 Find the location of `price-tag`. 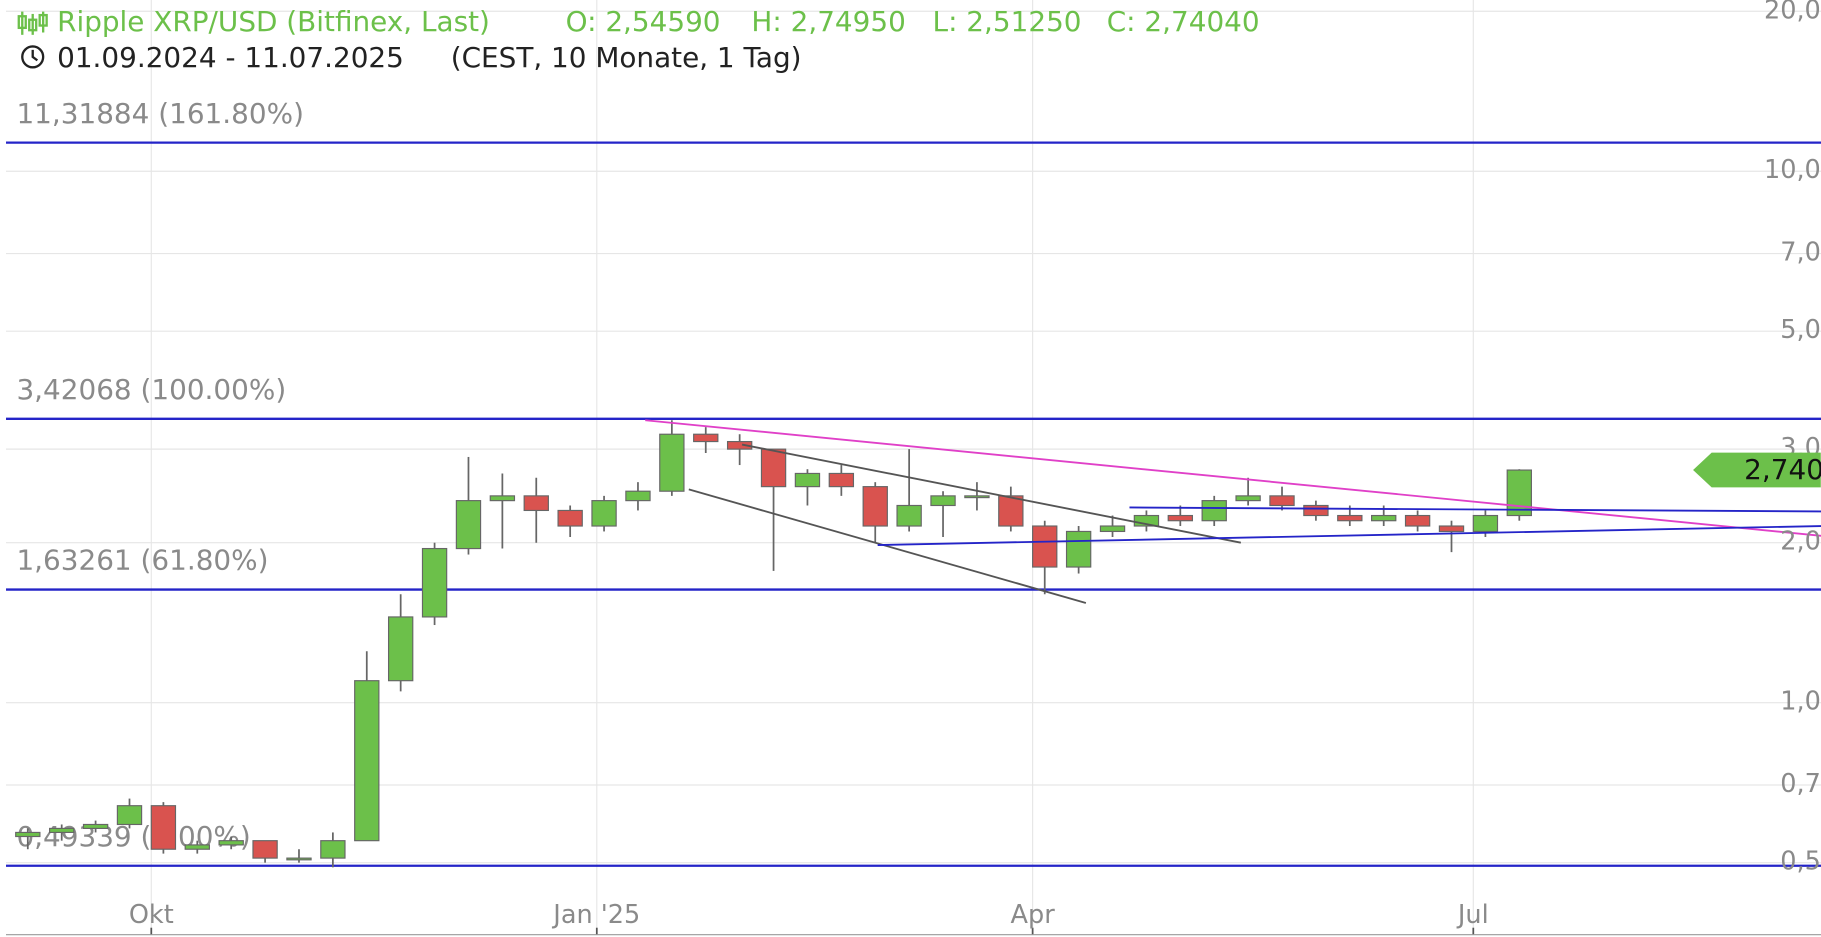

price-tag is located at coordinates (1757, 470).